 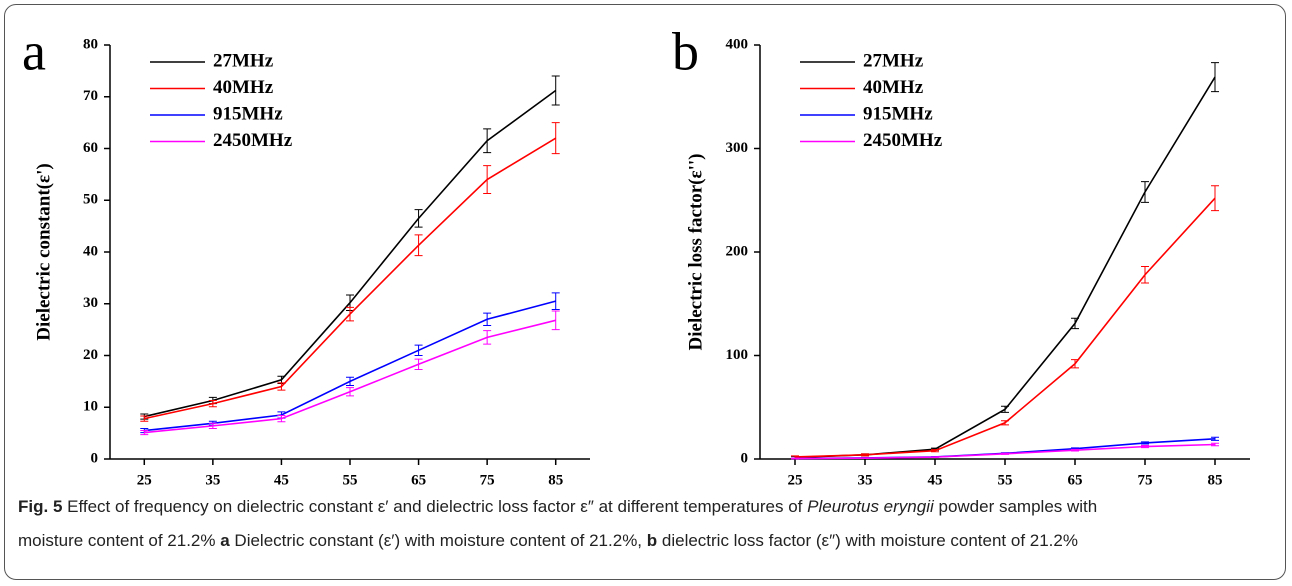 What do you see at coordinates (40, 506) in the screenshot?
I see `caption-fig: Fig. 5` at bounding box center [40, 506].